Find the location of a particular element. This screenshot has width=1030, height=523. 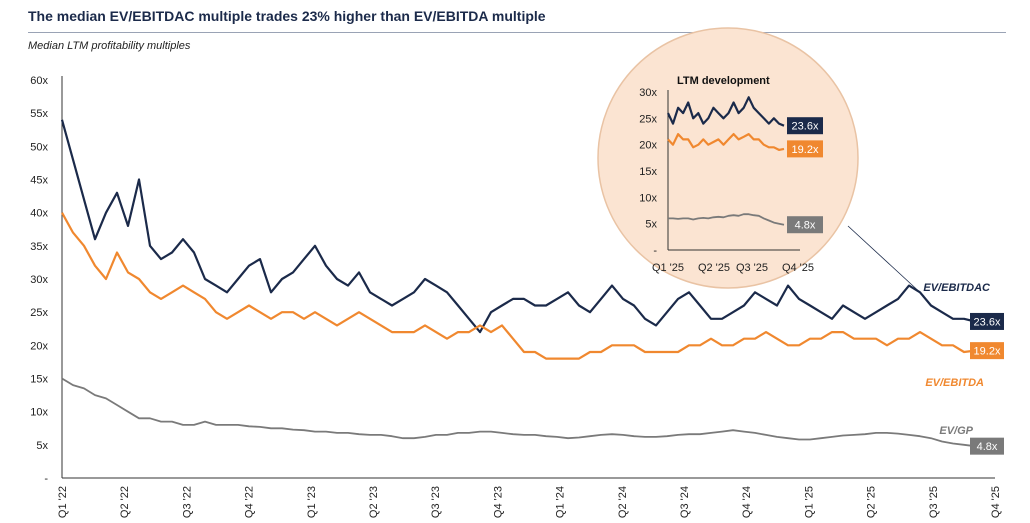

y-tick-label: 50x is located at coordinates (39, 147).